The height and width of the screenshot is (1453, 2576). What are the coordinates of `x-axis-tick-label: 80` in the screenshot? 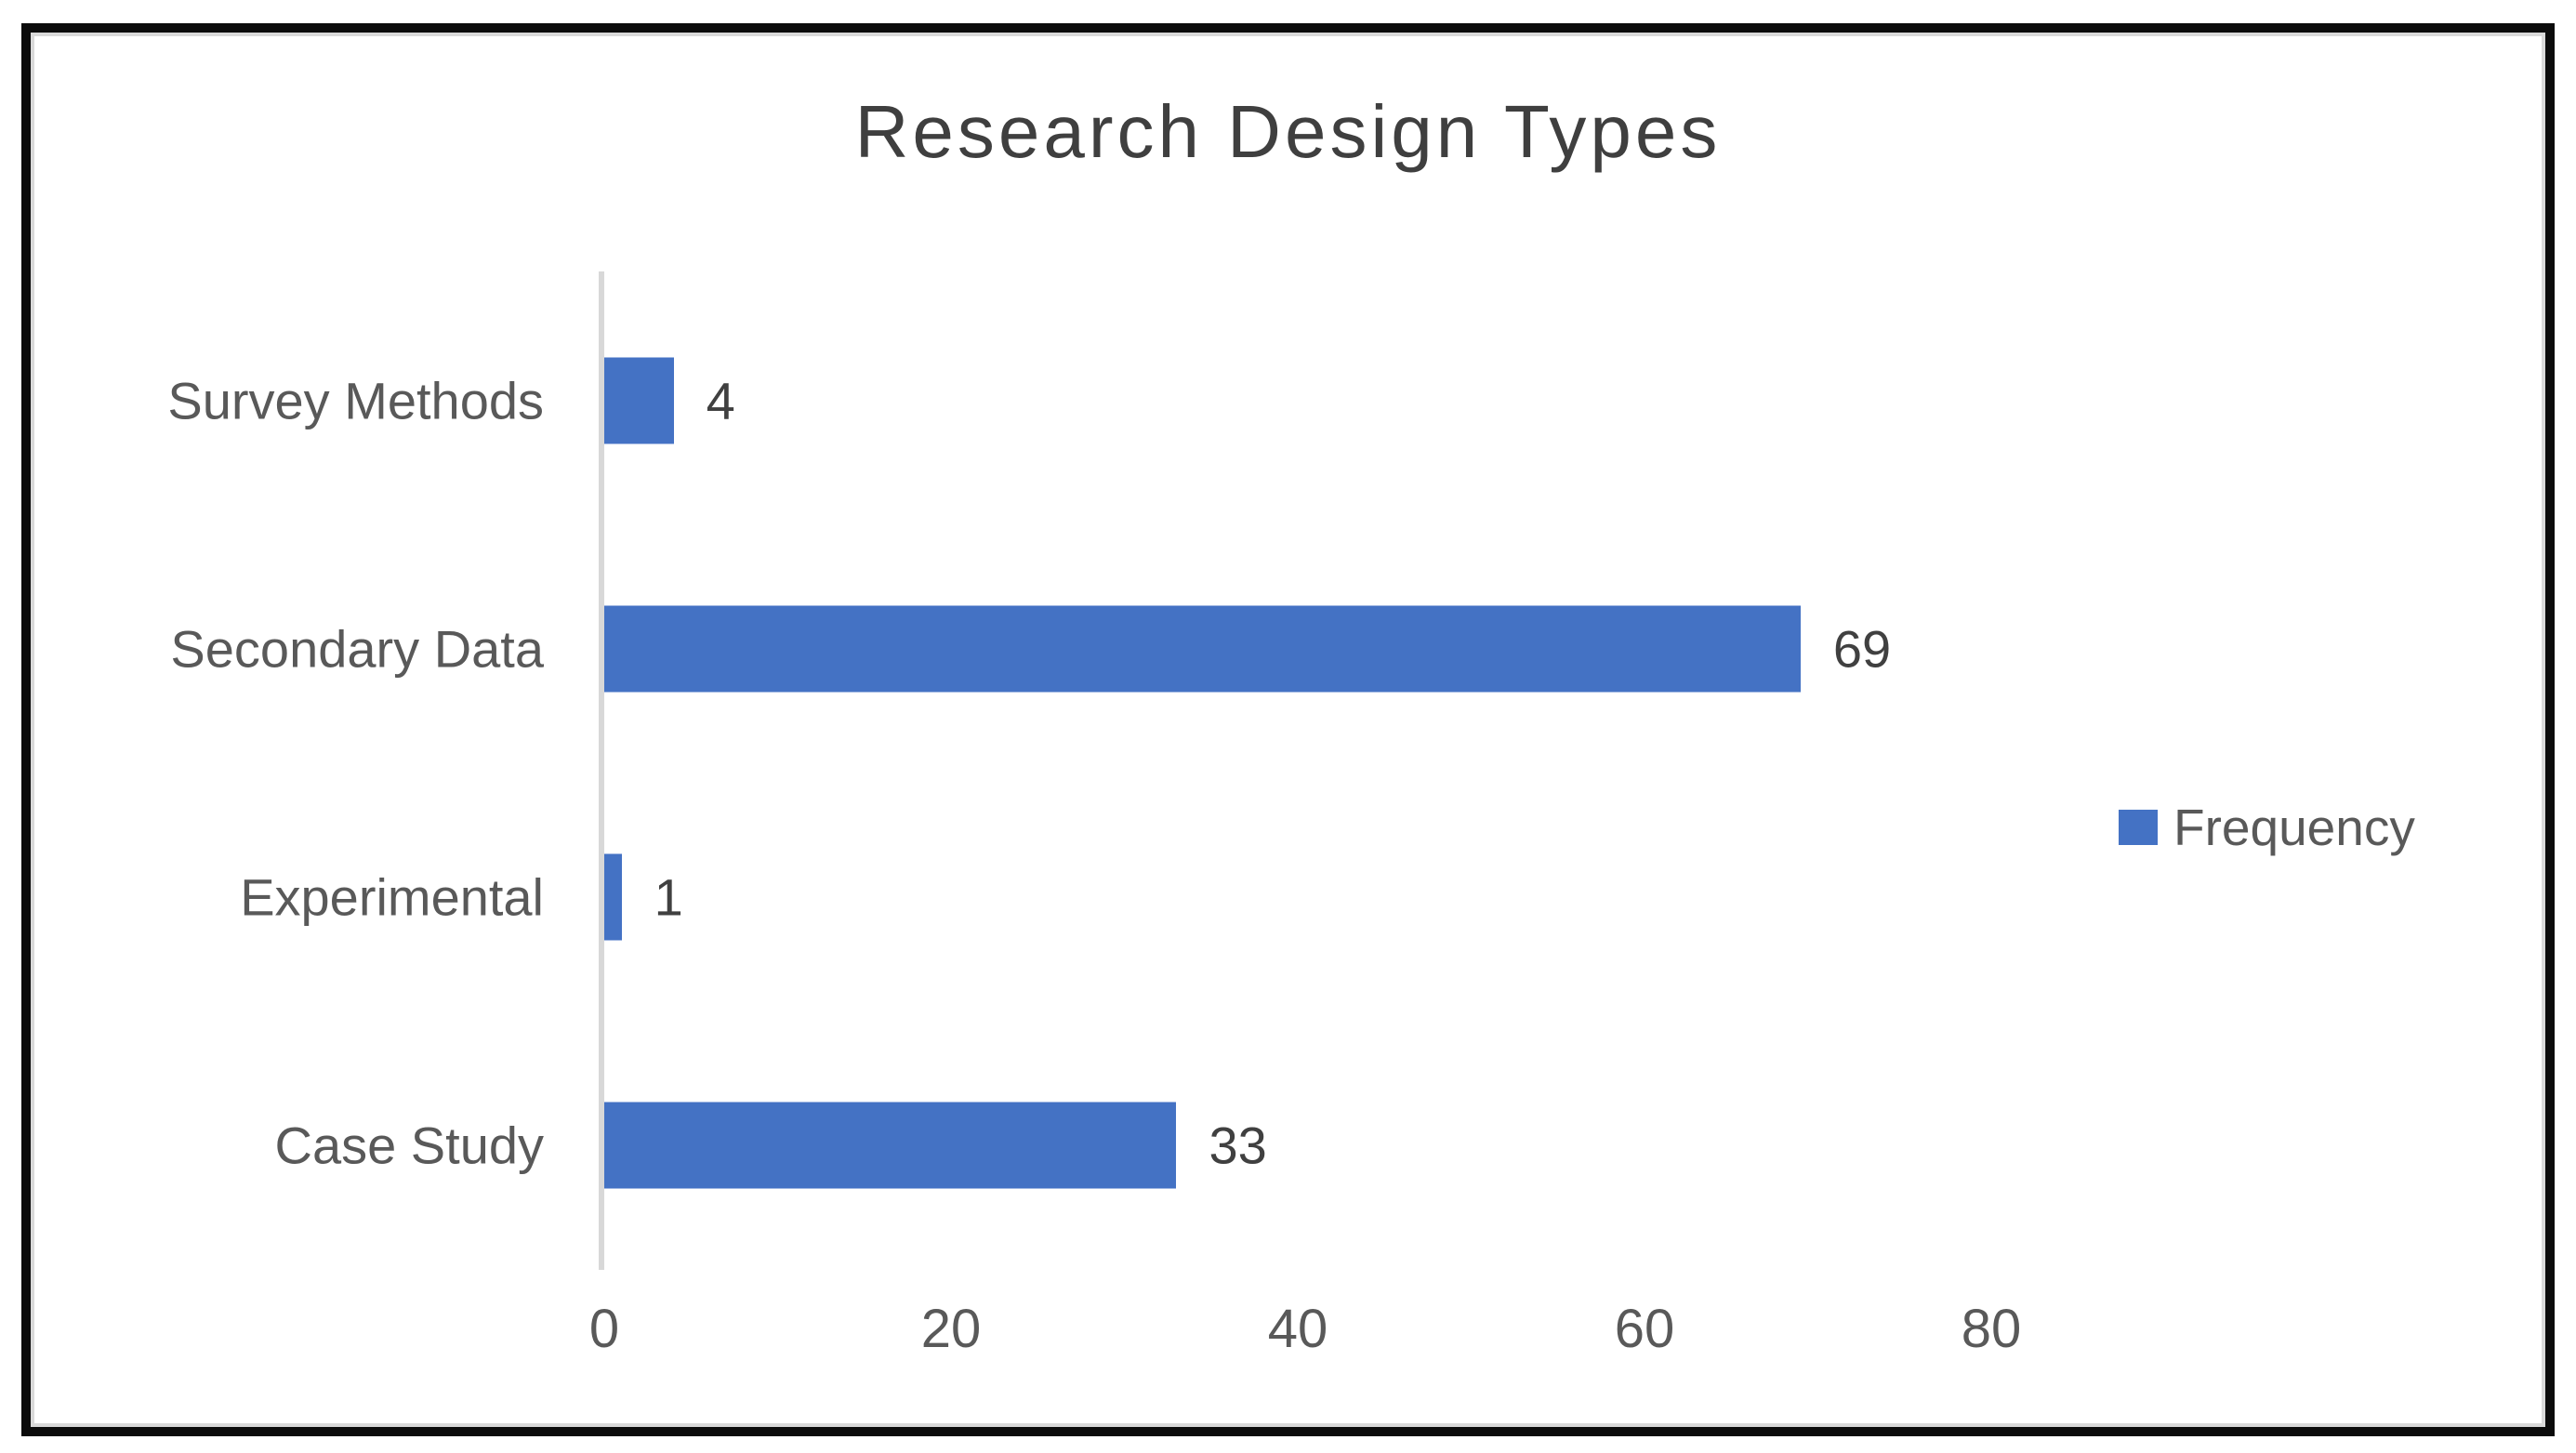 It's located at (1991, 1329).